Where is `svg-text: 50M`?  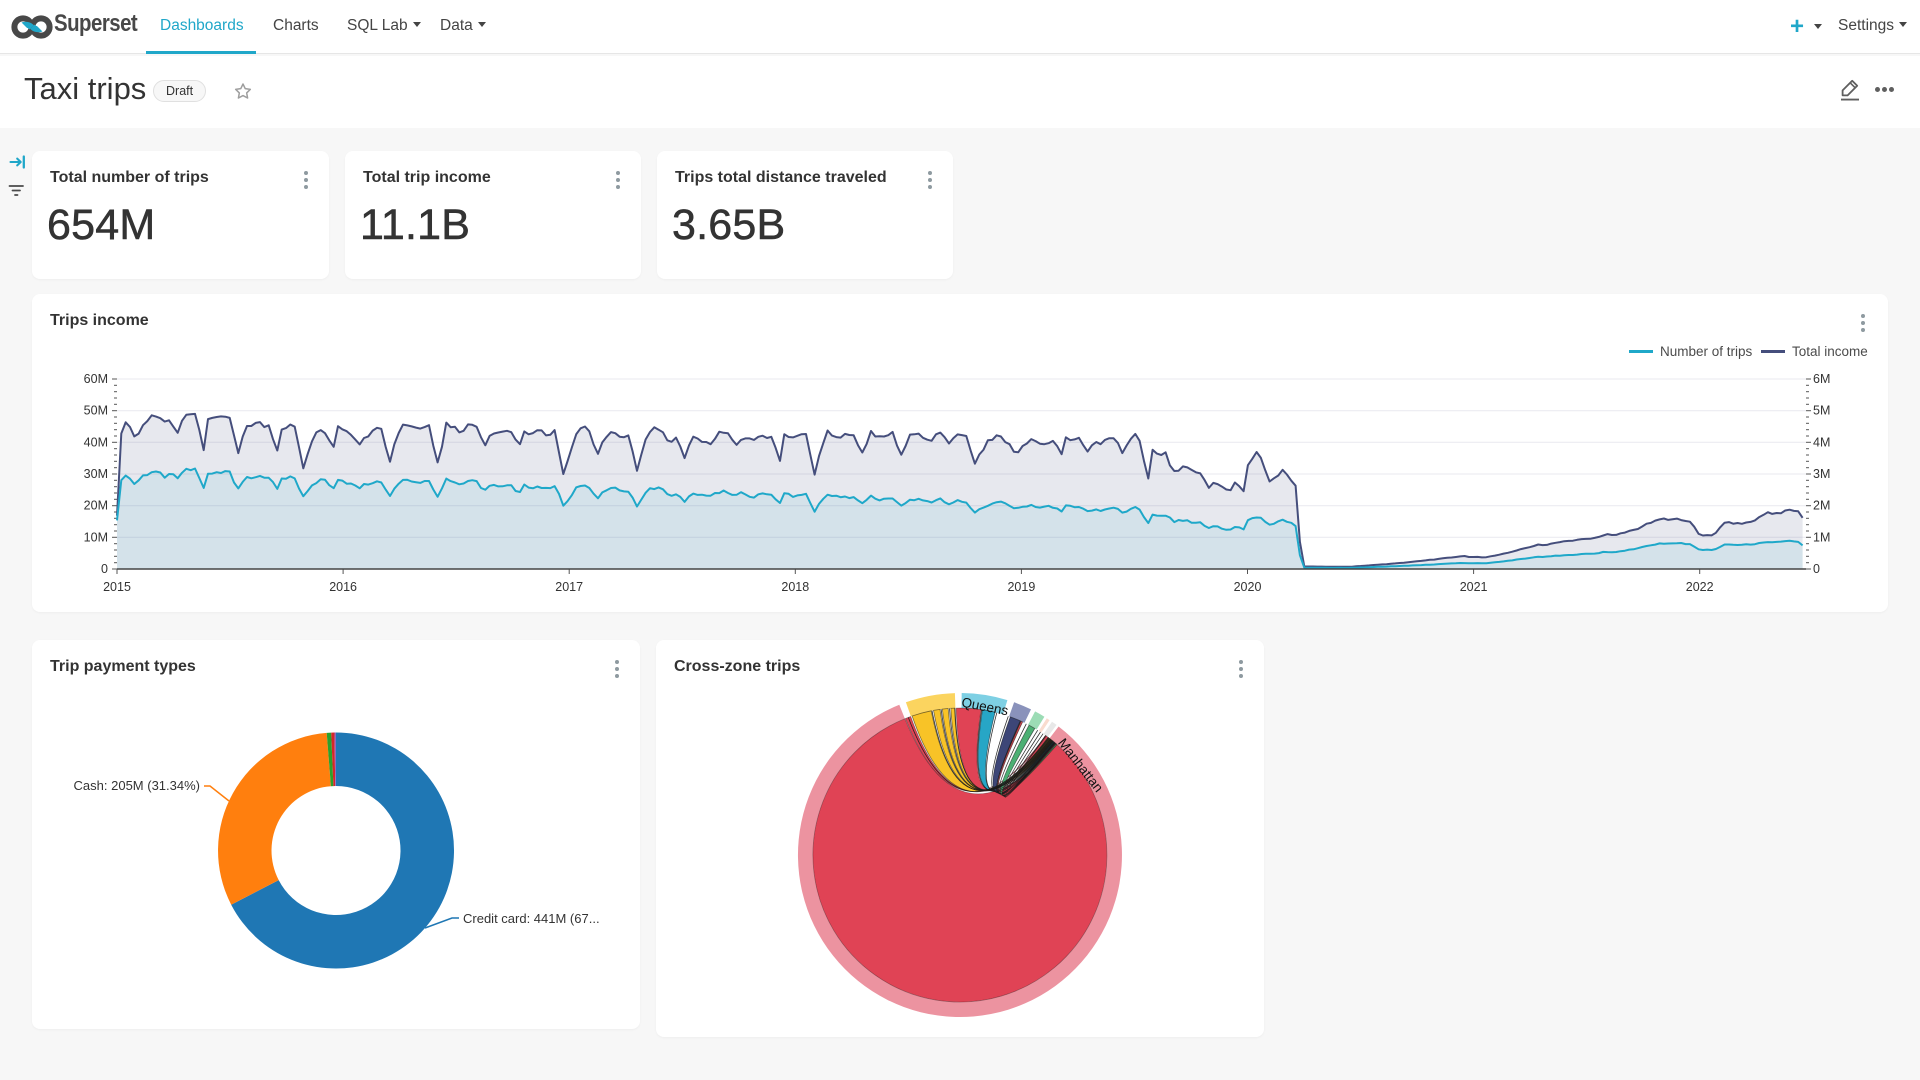
svg-text: 50M is located at coordinates (96, 411).